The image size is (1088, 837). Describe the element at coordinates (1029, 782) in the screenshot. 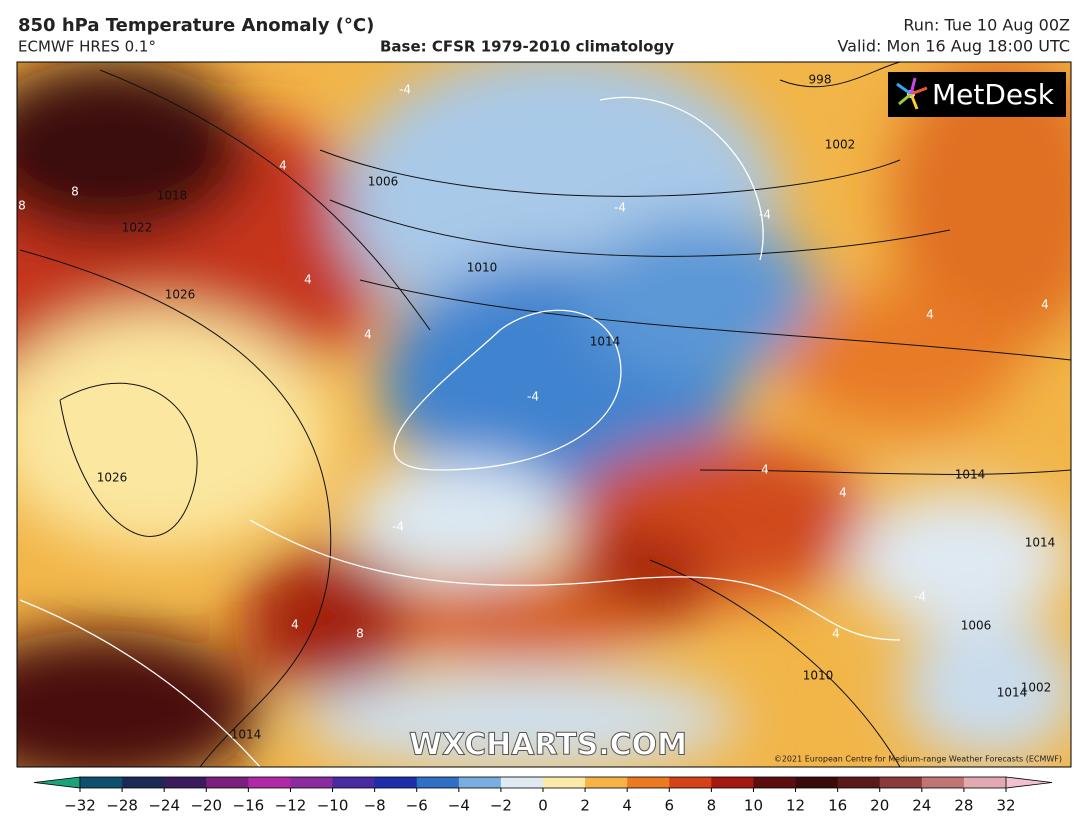

I see `colorbar-high` at that location.